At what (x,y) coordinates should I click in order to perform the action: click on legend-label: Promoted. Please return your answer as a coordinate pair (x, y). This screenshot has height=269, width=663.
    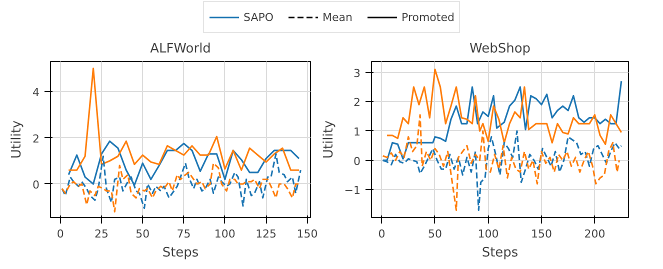
    Looking at the image, I should click on (428, 17).